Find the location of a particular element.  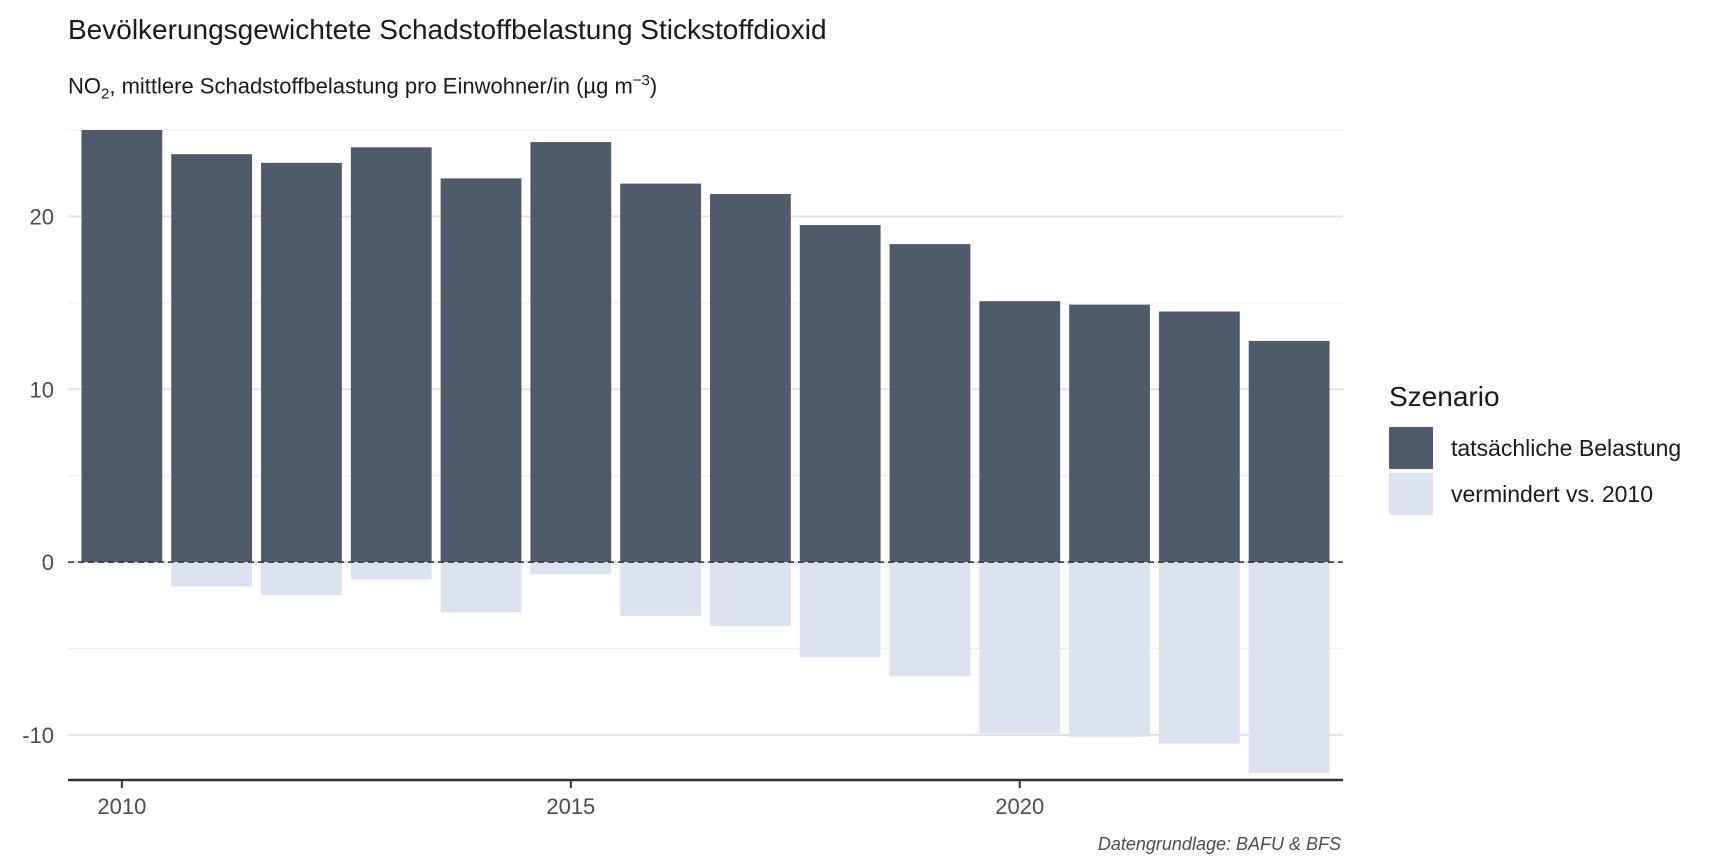

x-tick-label: 2015 is located at coordinates (570, 806).